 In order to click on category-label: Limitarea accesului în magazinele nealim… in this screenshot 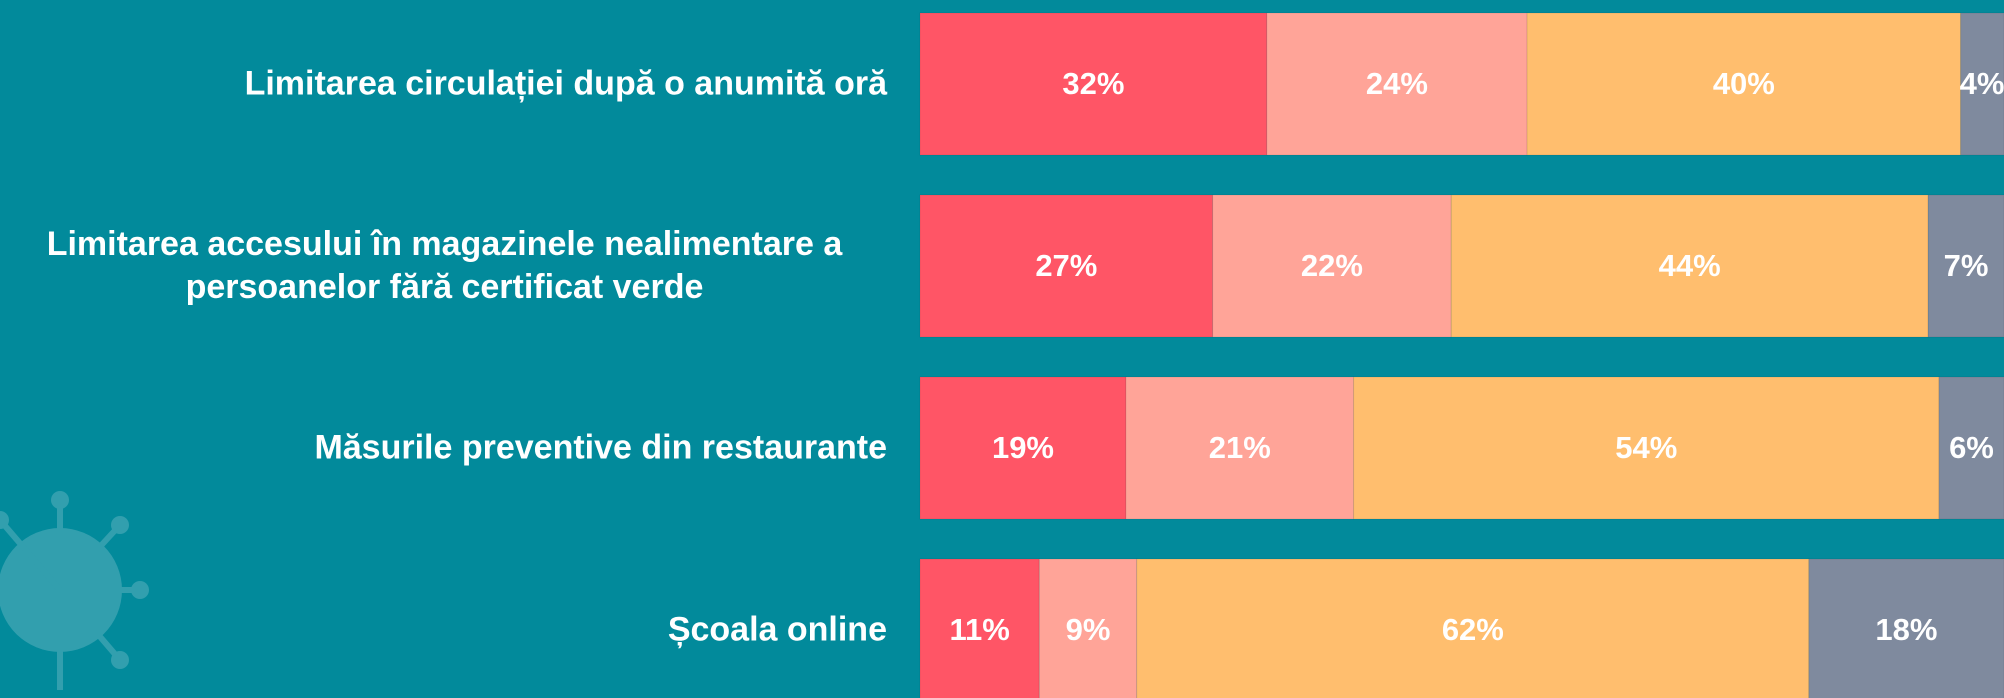, I will do `click(444, 265)`.